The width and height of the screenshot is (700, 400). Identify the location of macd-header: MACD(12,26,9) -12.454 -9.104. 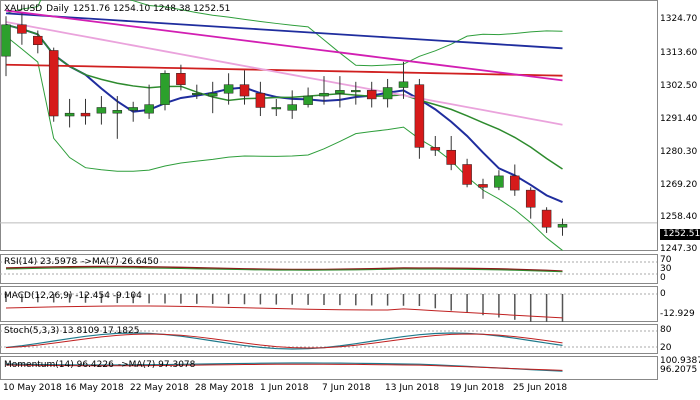
(73, 296).